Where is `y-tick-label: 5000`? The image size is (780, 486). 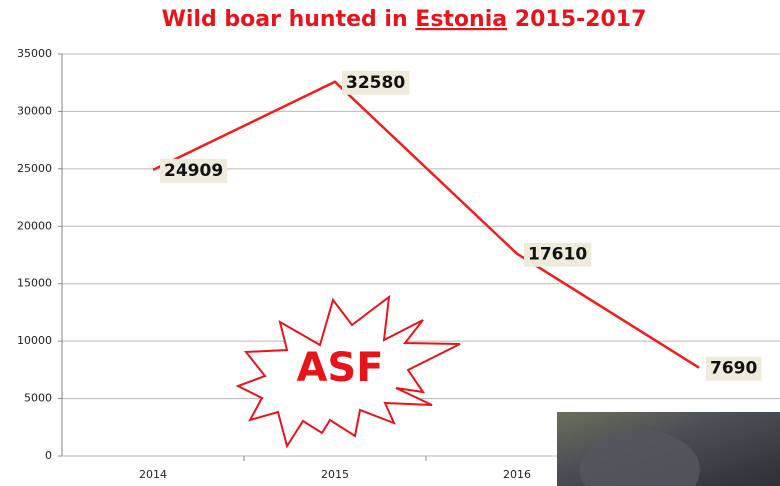 y-tick-label: 5000 is located at coordinates (38, 398).